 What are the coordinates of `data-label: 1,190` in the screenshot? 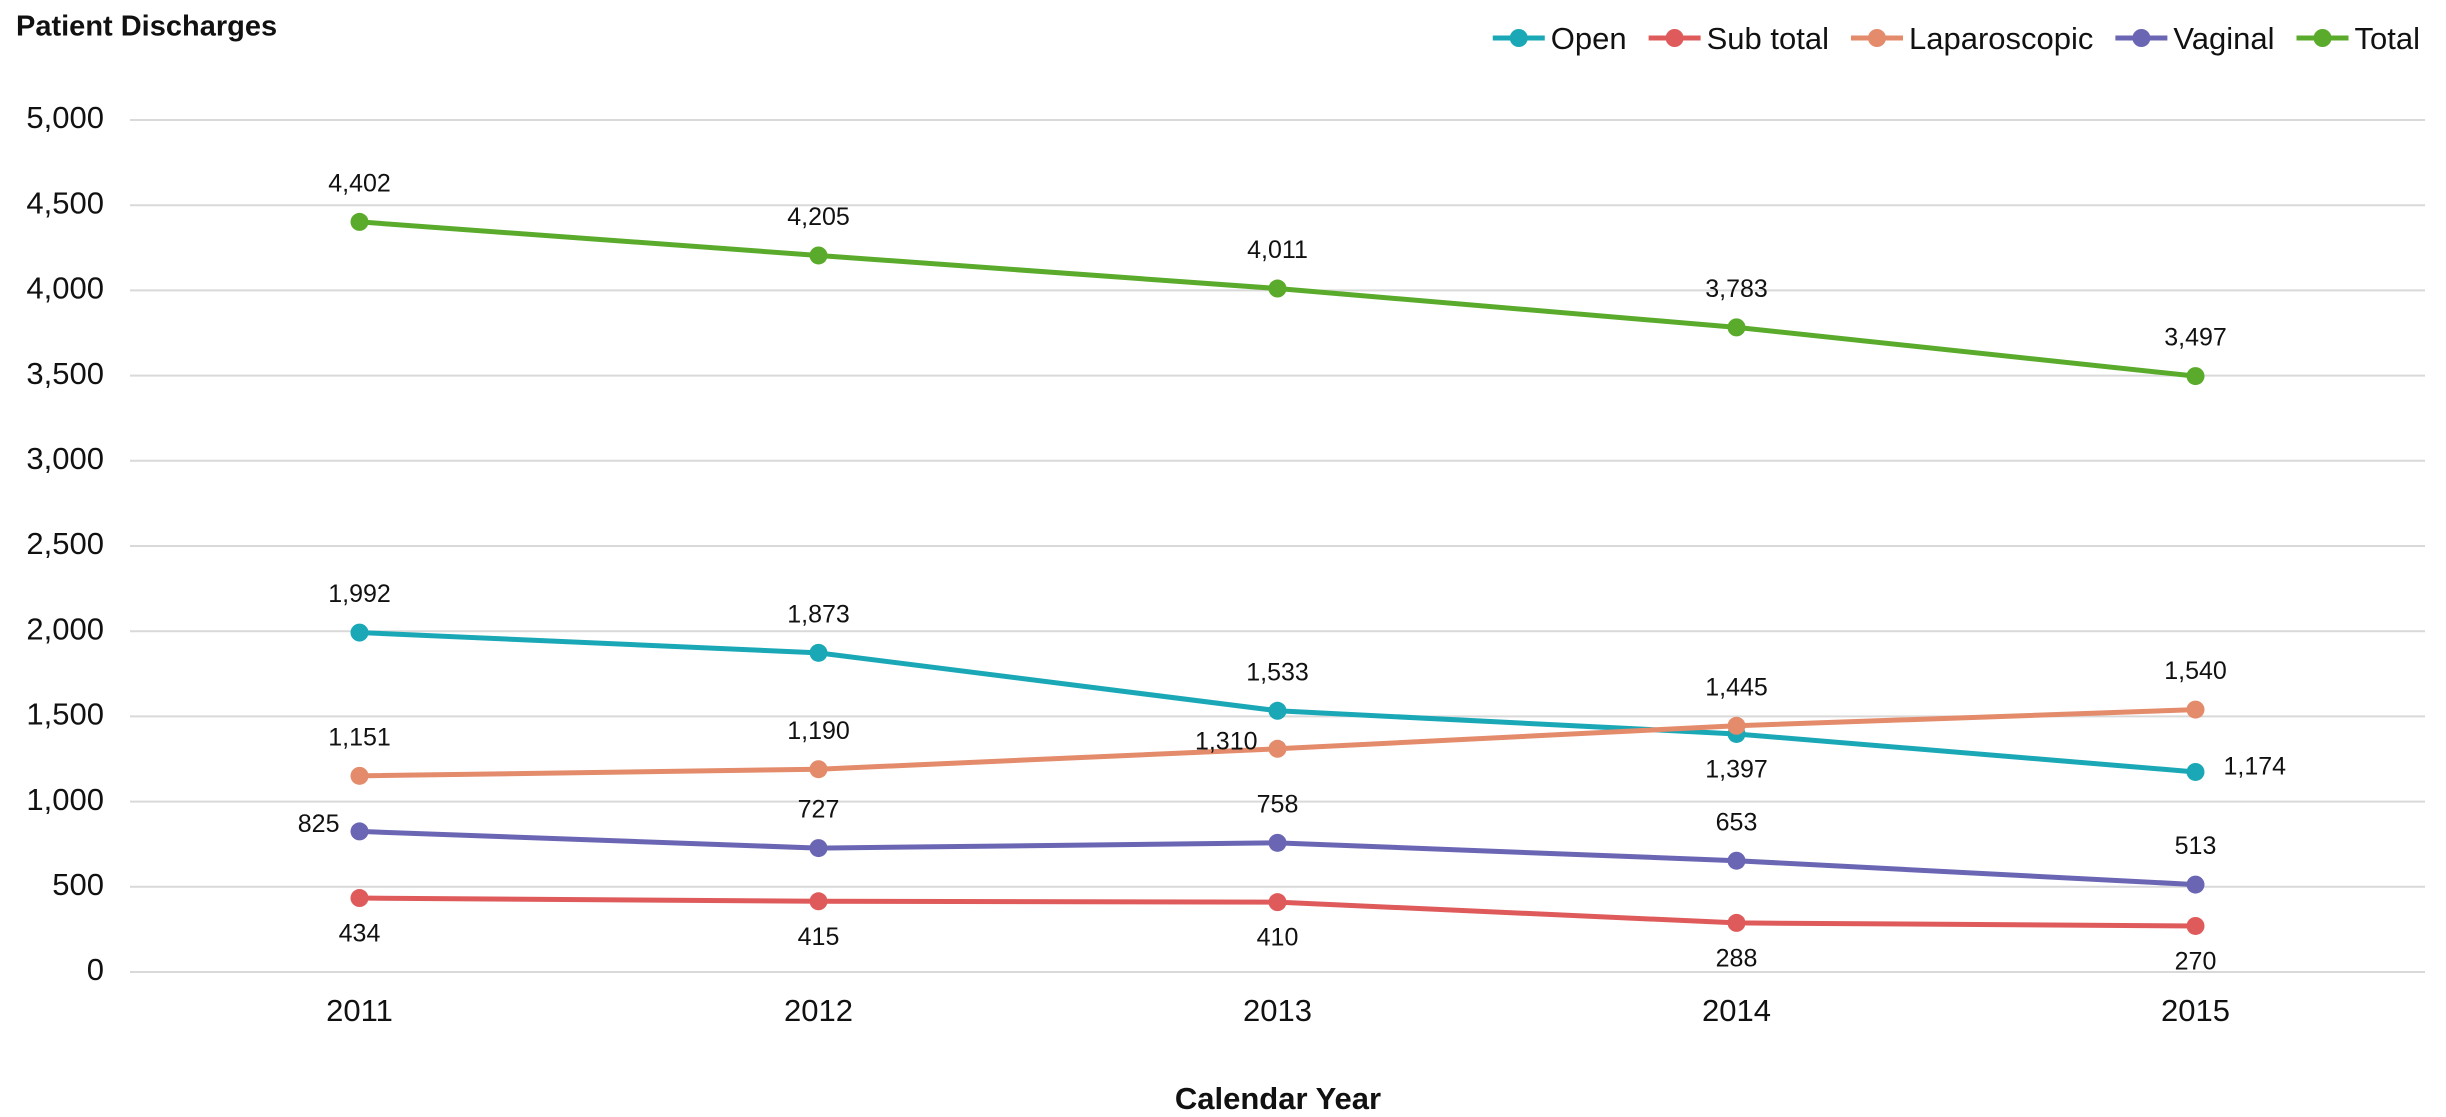 It's located at (818, 731).